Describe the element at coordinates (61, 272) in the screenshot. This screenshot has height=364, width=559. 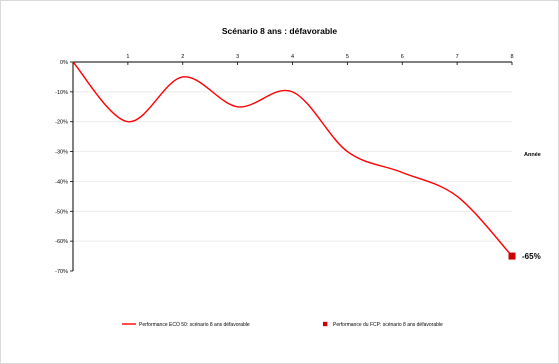
I see `y-tick-label: -70%` at that location.